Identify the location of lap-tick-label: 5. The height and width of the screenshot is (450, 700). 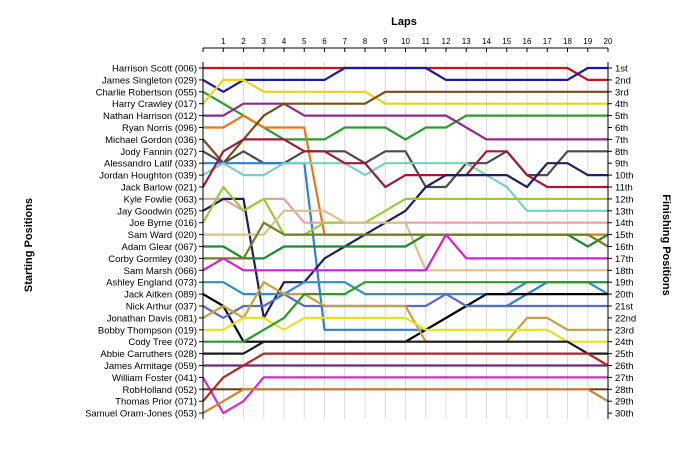
(304, 41).